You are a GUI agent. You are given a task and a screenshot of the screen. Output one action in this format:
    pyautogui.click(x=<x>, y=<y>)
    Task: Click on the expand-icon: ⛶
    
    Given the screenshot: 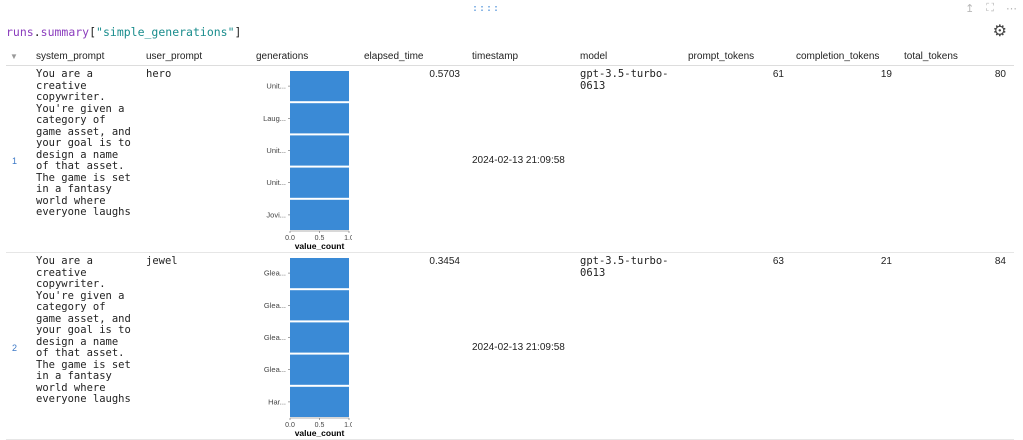 What is the action you would take?
    pyautogui.click(x=990, y=8)
    